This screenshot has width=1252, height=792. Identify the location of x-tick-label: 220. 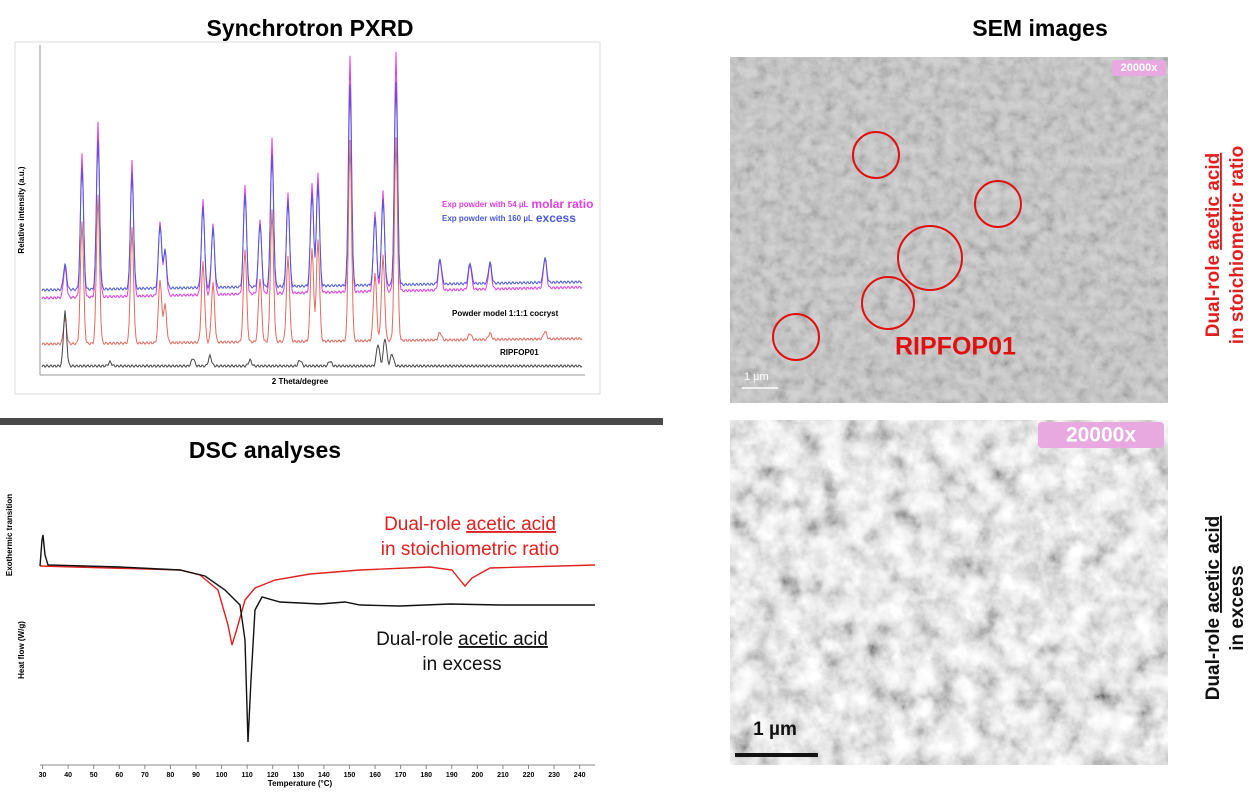
(529, 775).